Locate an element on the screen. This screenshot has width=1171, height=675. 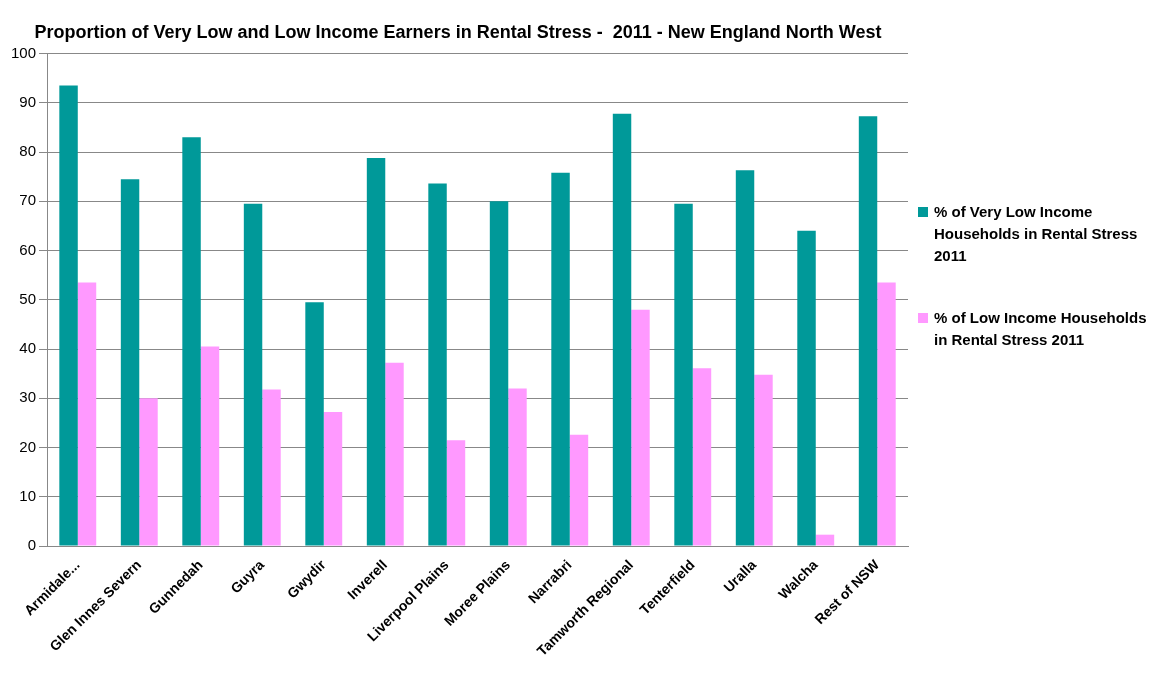
y-tick-label: 20 is located at coordinates (28, 446).